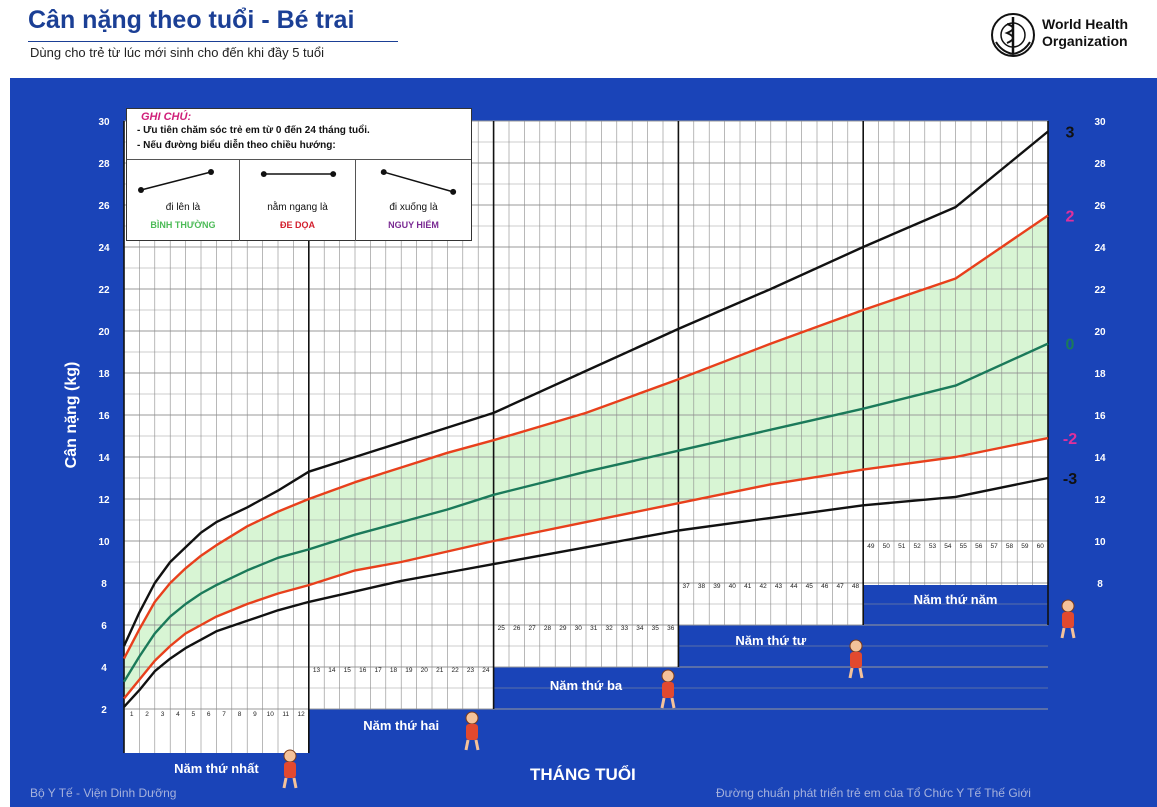 This screenshot has width=1157, height=807. I want to click on month-label: 11, so click(285, 714).